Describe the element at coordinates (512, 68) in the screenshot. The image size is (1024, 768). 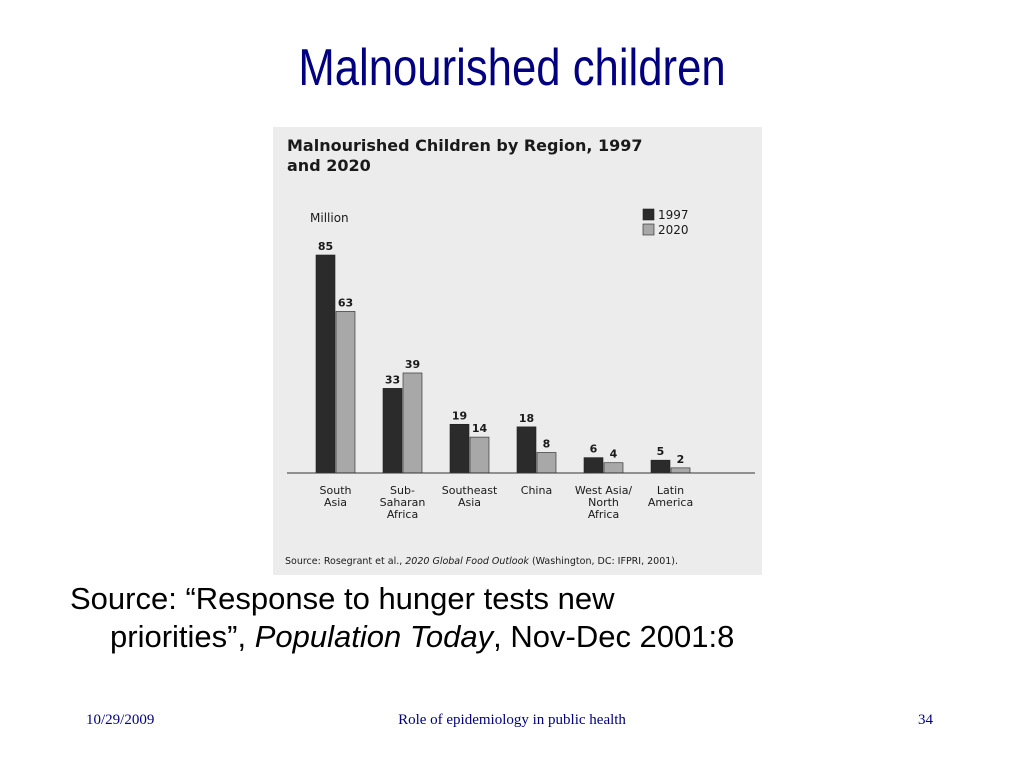
I see `slide-title: Malnourished children` at that location.